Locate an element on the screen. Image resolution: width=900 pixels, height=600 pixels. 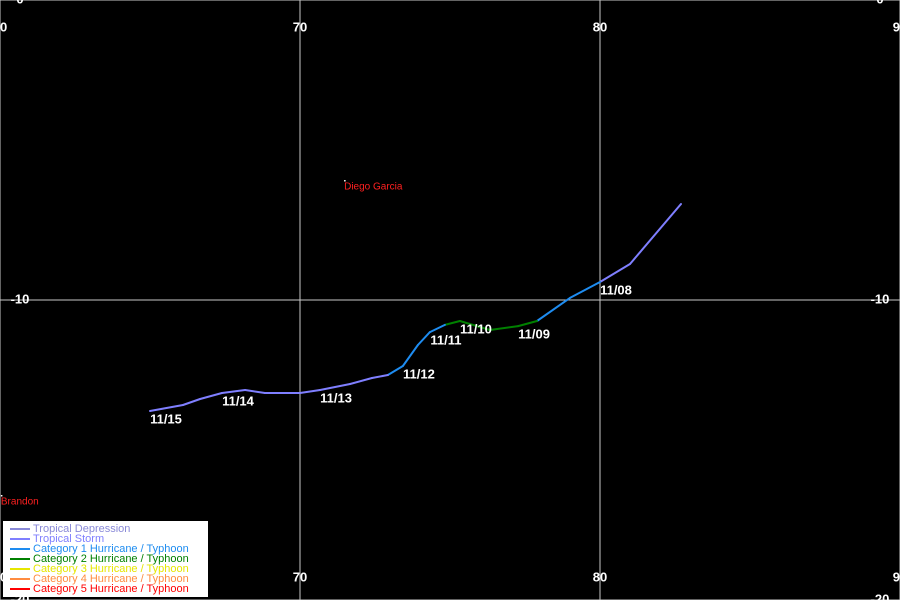
date-label: 11/13 is located at coordinates (336, 397).